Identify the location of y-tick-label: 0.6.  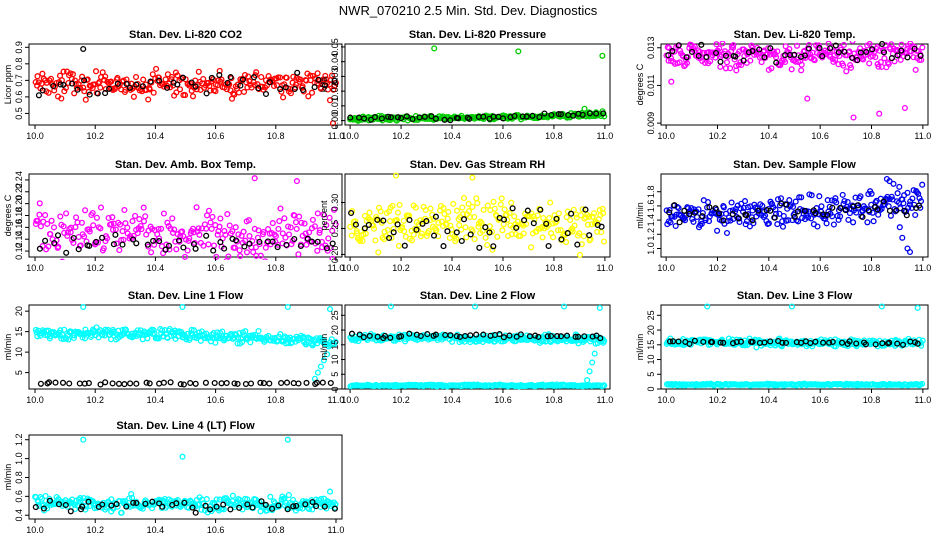
(19, 496).